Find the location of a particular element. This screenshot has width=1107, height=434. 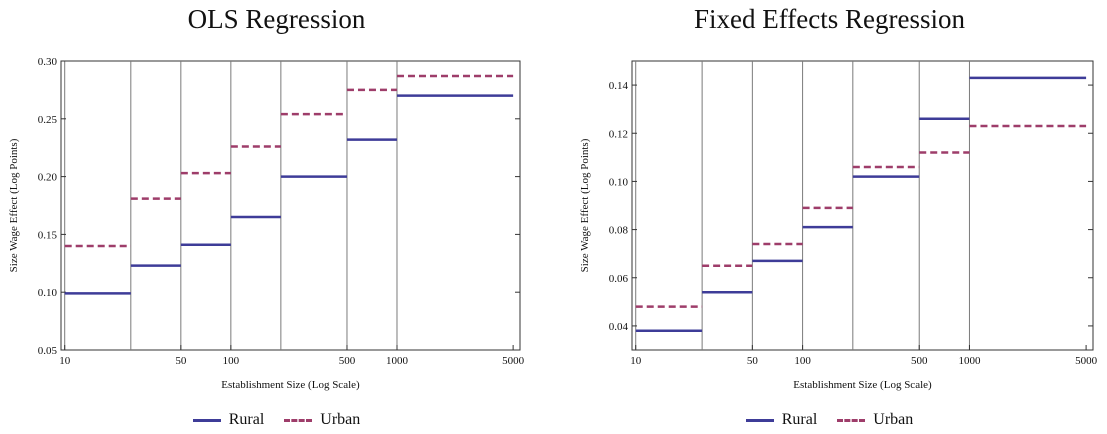

y-tick-label: 0.04 is located at coordinates (619, 327).